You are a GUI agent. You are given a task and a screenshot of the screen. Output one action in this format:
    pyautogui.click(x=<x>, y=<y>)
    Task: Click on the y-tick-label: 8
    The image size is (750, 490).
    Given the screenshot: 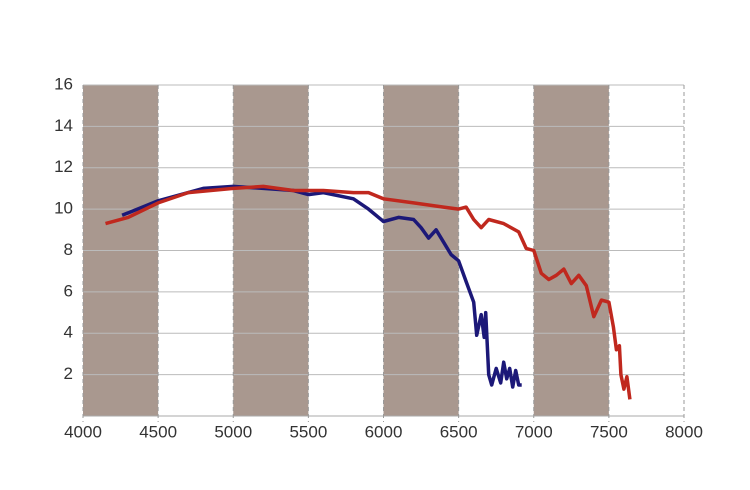 What is the action you would take?
    pyautogui.click(x=68, y=249)
    